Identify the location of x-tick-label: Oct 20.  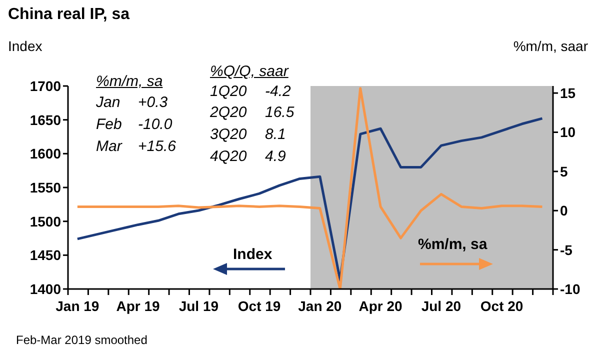
(502, 306).